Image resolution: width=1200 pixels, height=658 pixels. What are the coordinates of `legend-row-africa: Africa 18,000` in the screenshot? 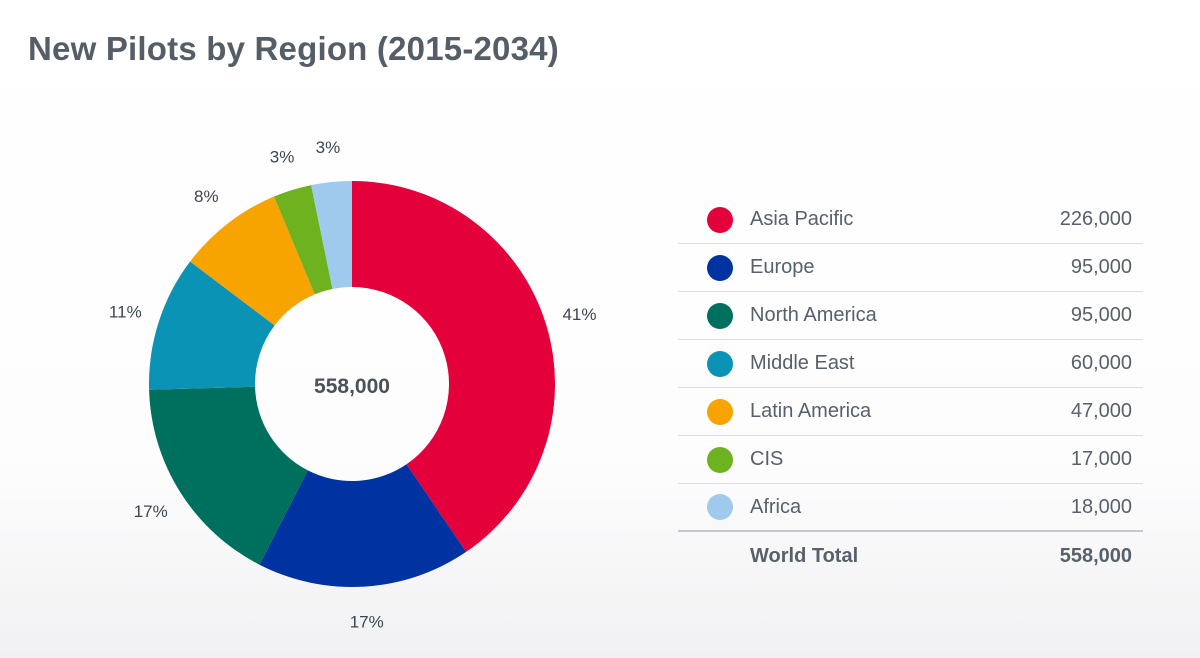 It's located at (910, 508).